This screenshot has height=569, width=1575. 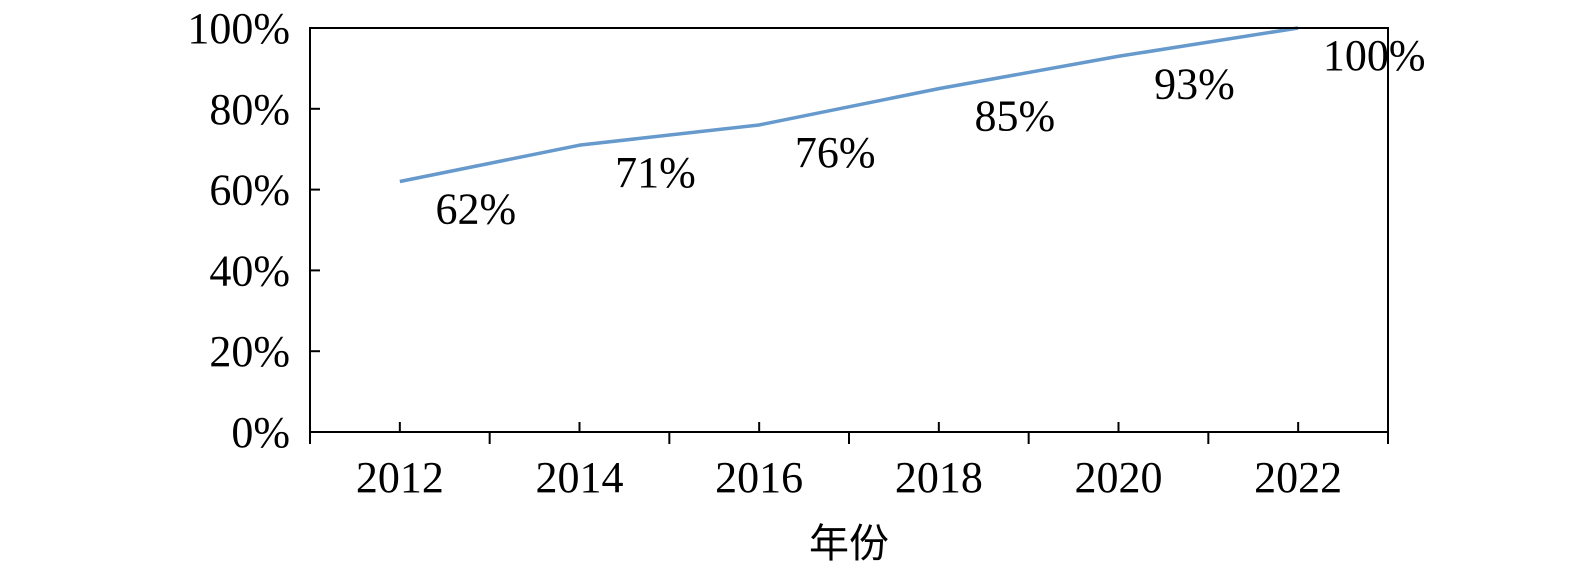 What do you see at coordinates (1298, 477) in the screenshot?
I see `x-tick-label: 2022` at bounding box center [1298, 477].